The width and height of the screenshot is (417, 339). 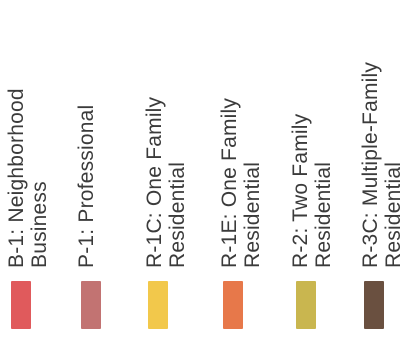 I want to click on legend-label-r3c: R-3C: Multiple-Family Residential, so click(x=382, y=164).